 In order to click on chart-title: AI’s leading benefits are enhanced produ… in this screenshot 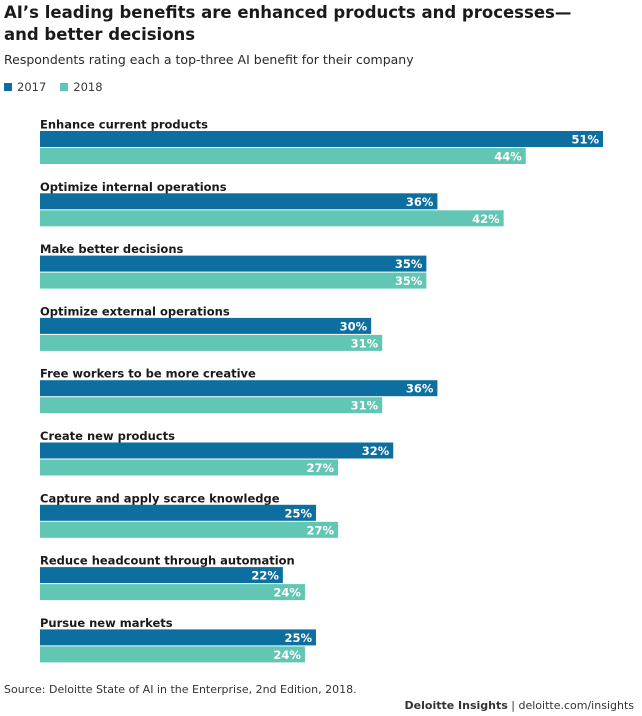, I will do `click(319, 24)`.